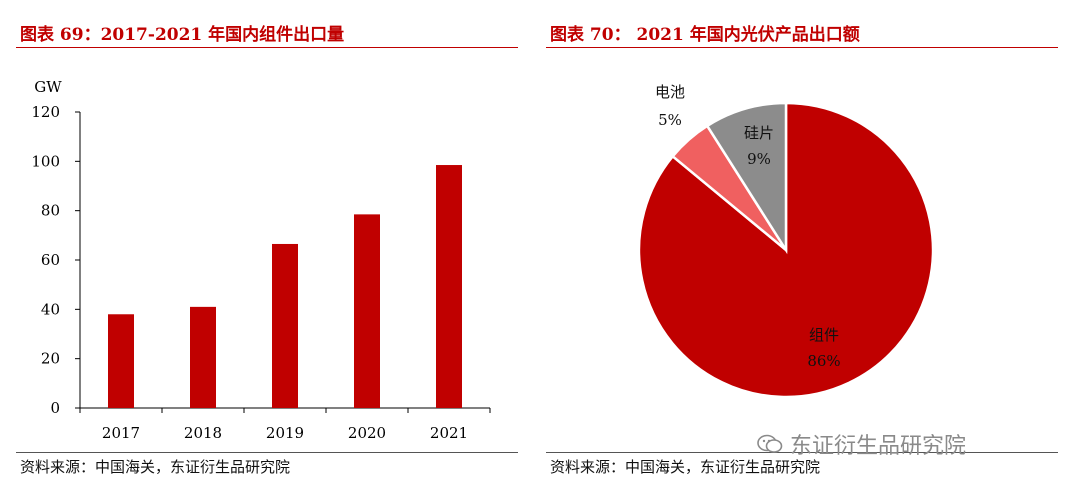 This screenshot has height=493, width=1072. What do you see at coordinates (50, 260) in the screenshot?
I see `y-tick-label: 60` at bounding box center [50, 260].